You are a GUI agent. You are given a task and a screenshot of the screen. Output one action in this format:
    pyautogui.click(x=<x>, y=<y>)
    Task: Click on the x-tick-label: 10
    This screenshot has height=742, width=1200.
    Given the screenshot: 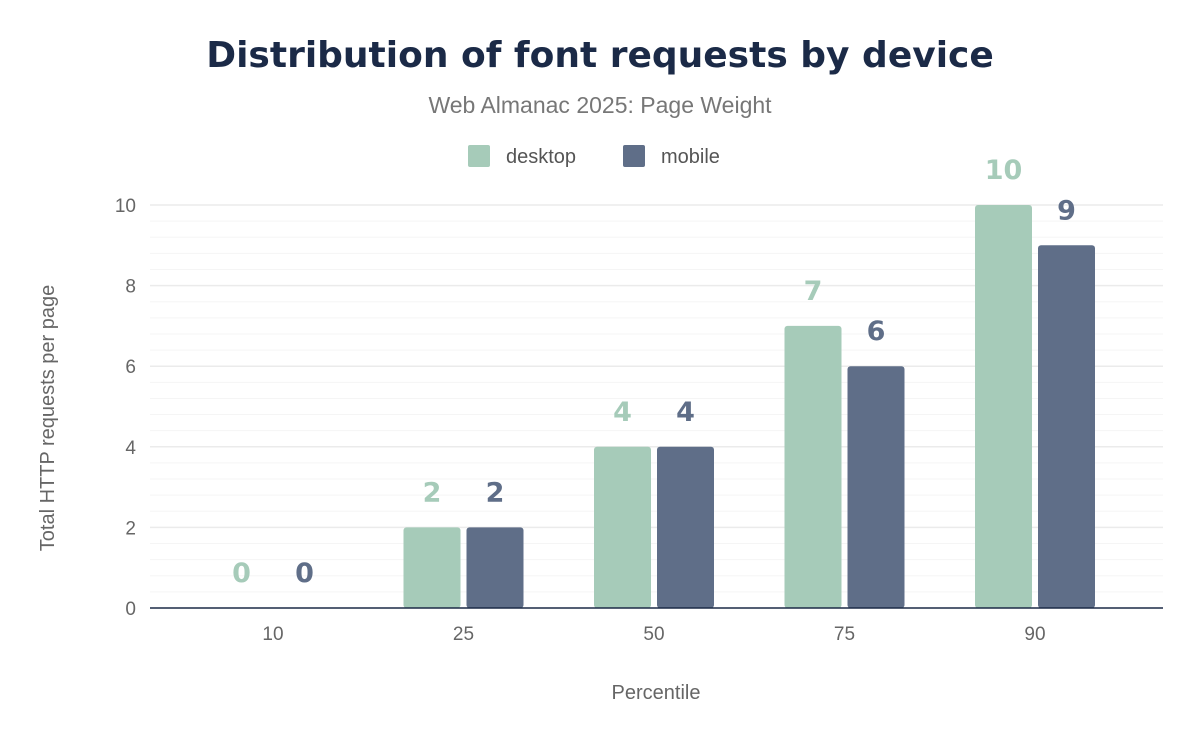 What is the action you would take?
    pyautogui.click(x=272, y=634)
    